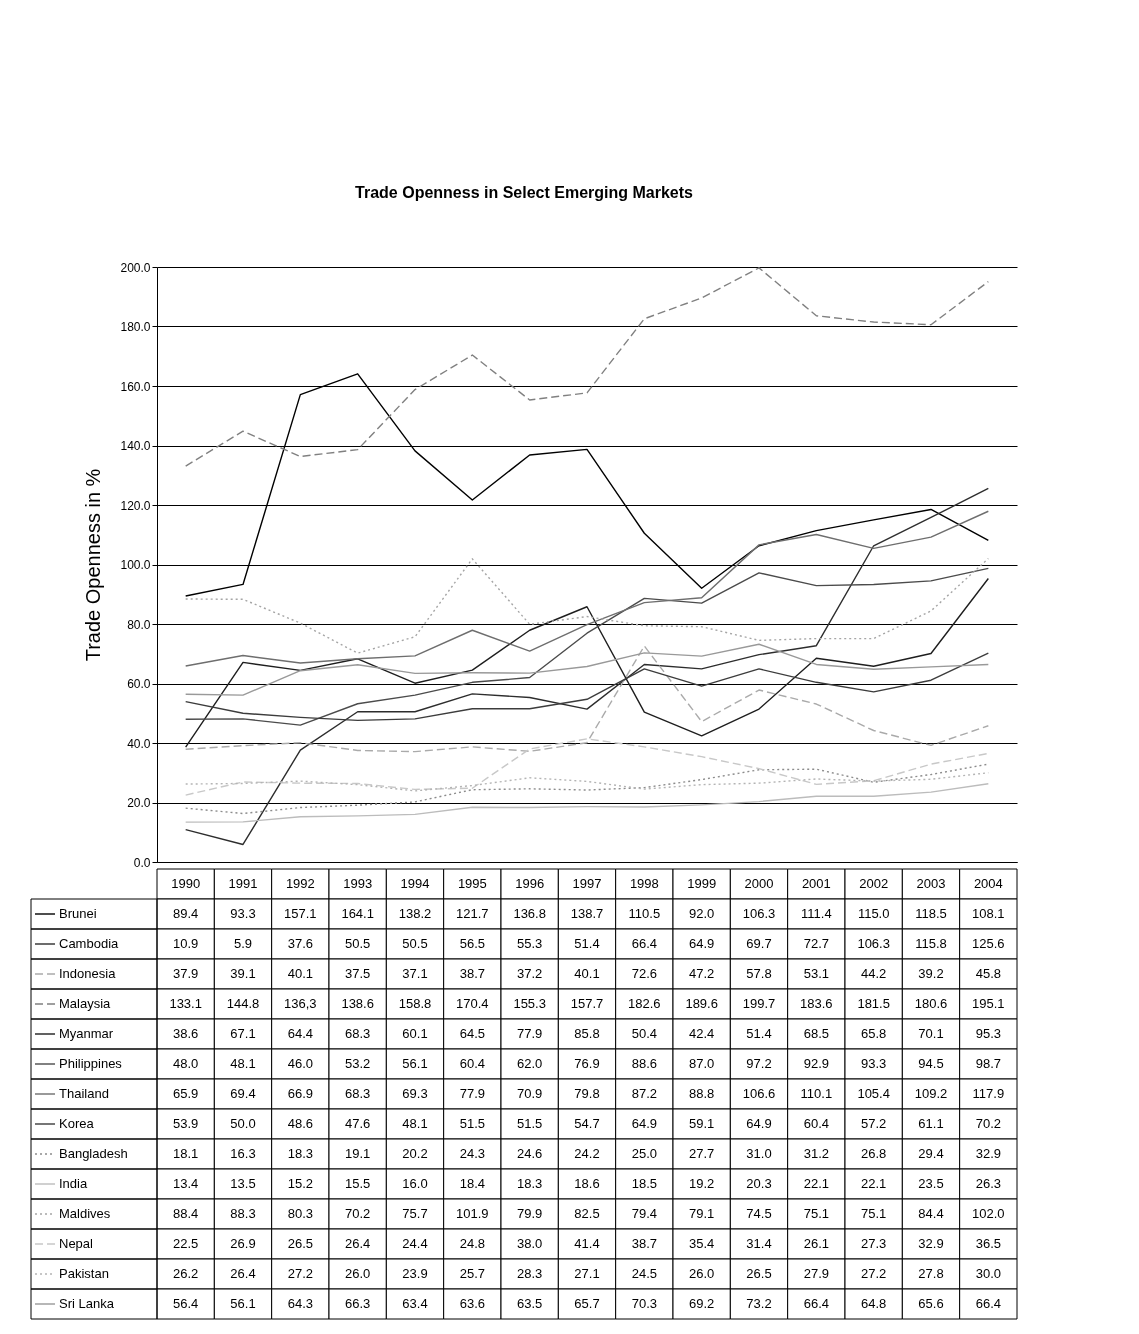 This screenshot has height=1334, width=1139. I want to click on data-label: 26.8, so click(874, 1153).